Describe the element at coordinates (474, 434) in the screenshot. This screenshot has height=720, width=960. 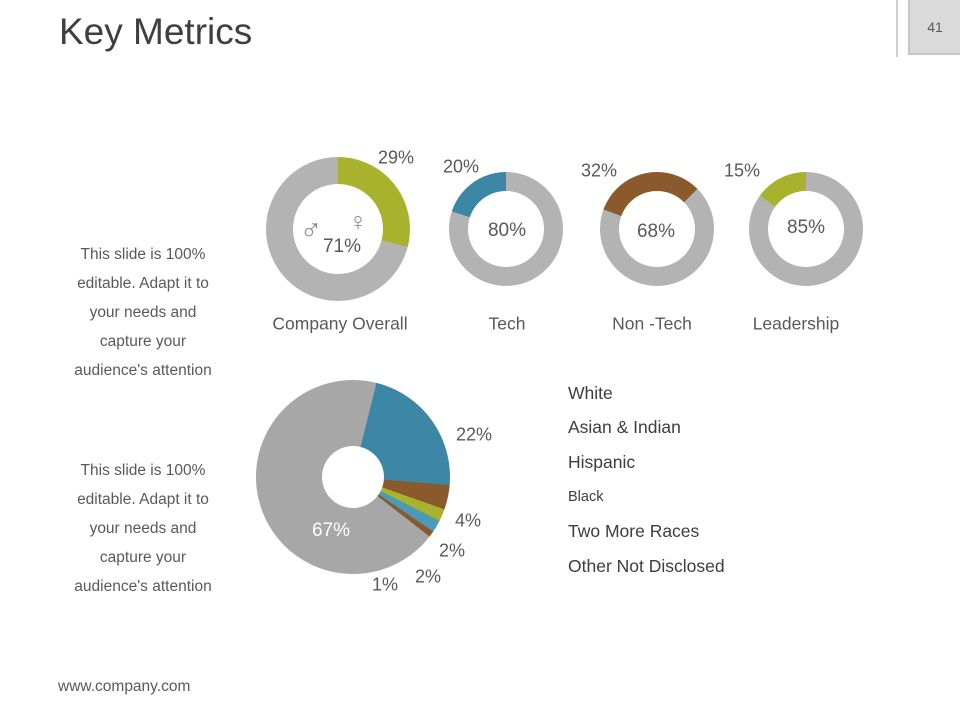
I see `pie-value-asian-indian: 22%` at that location.